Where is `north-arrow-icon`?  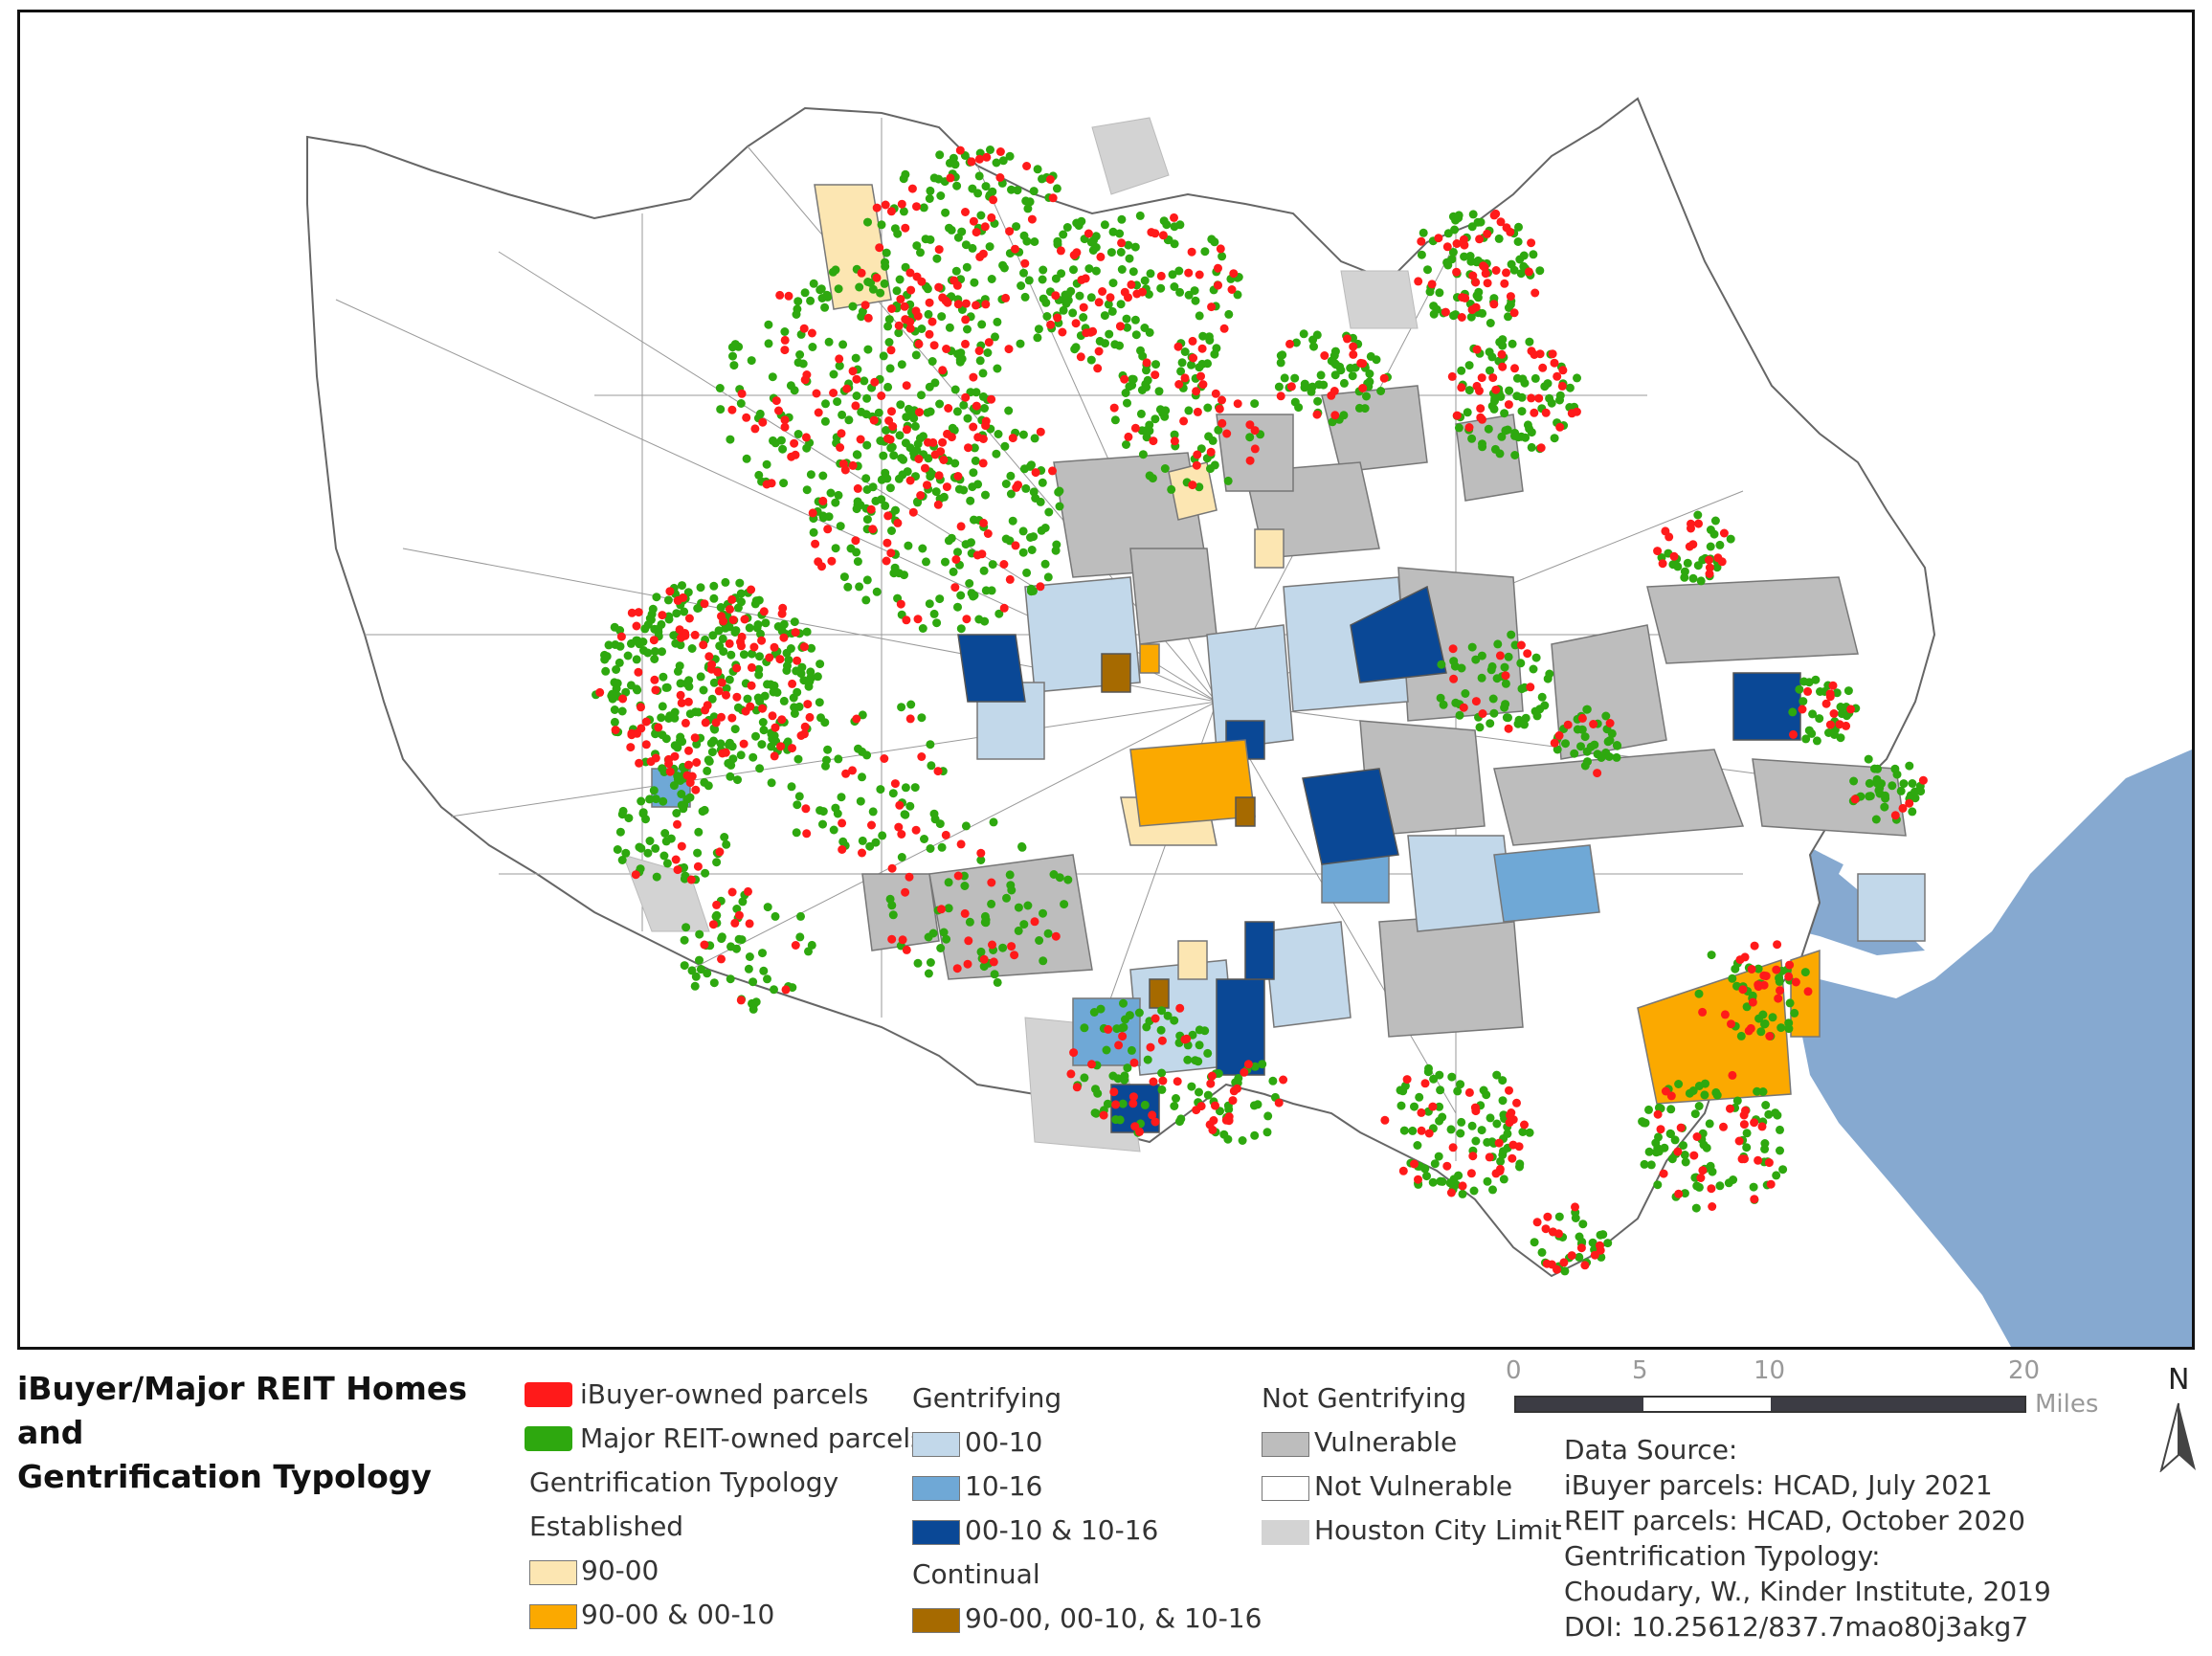 north-arrow-icon is located at coordinates (2177, 1437).